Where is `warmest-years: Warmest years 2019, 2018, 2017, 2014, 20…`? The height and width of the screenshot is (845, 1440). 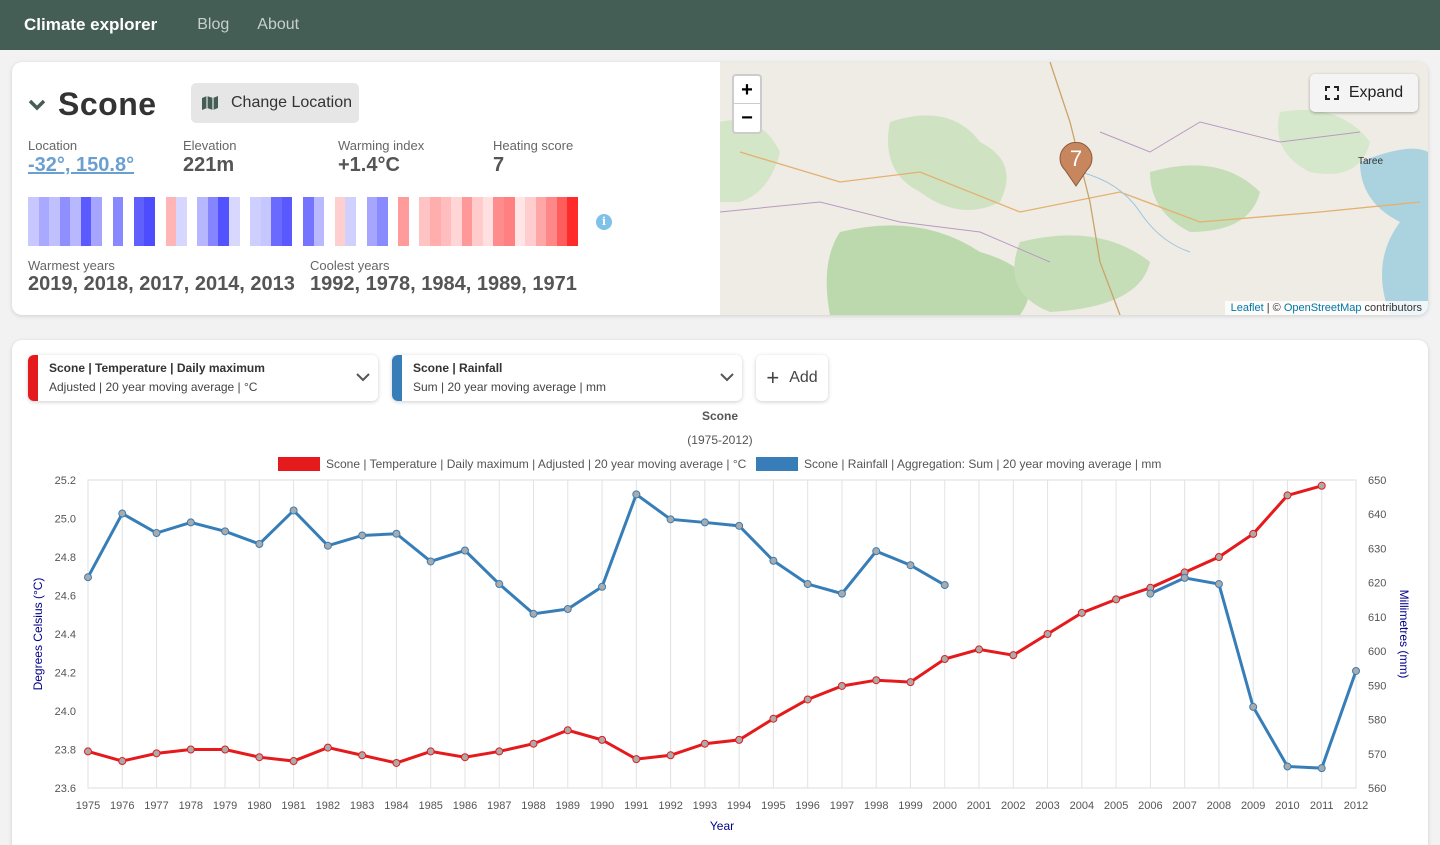
warmest-years: Warmest years 2019, 2018, 2017, 2014, 20… is located at coordinates (161, 277).